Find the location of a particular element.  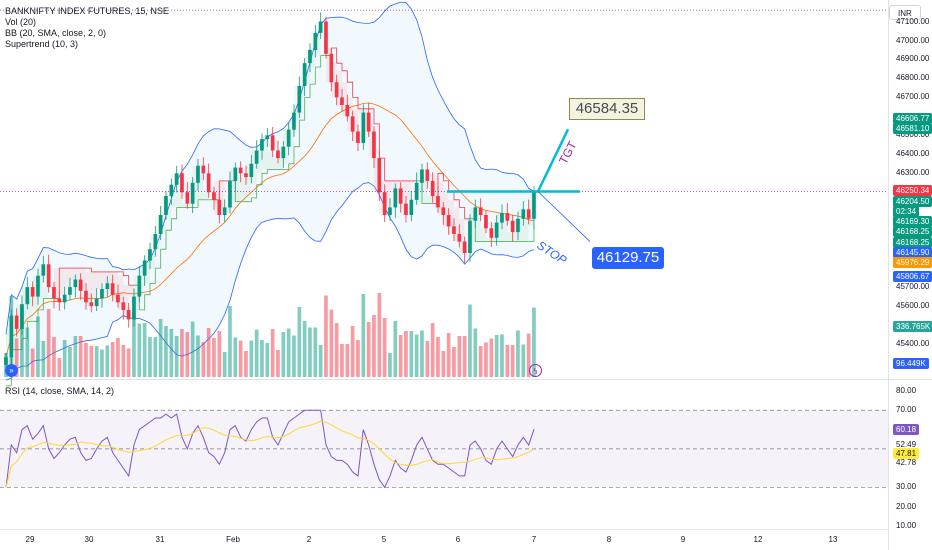

stop-label: 46129.75 is located at coordinates (628, 258).